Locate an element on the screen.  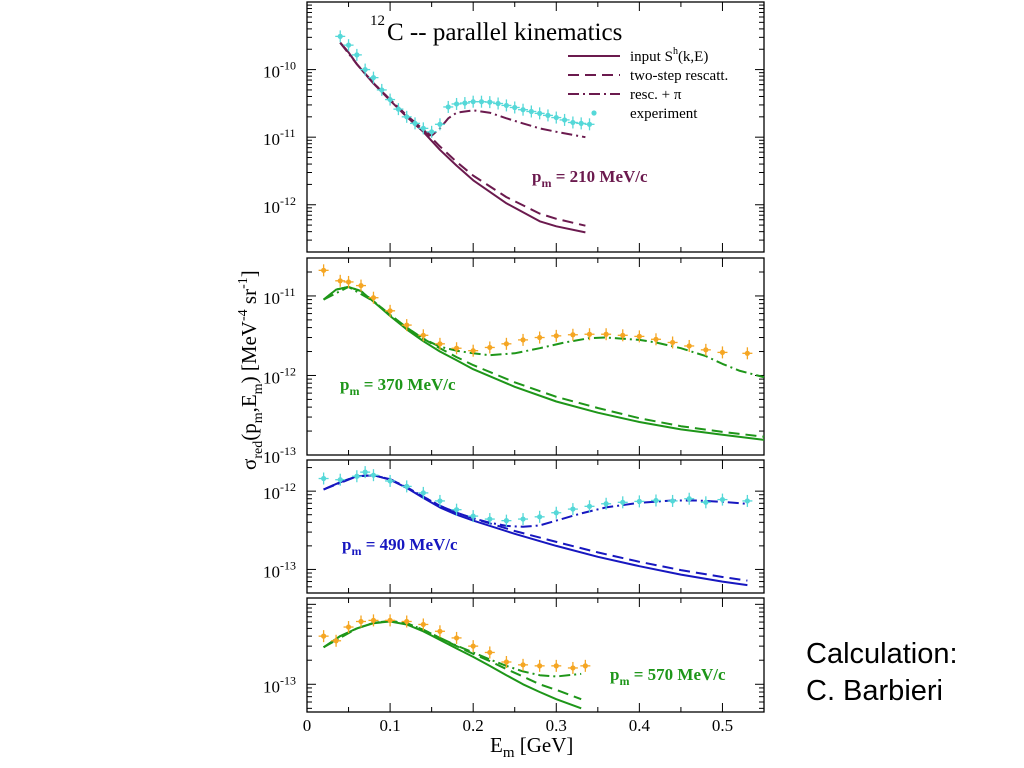
x-axis-label-sub: m is located at coordinates (509, 753).